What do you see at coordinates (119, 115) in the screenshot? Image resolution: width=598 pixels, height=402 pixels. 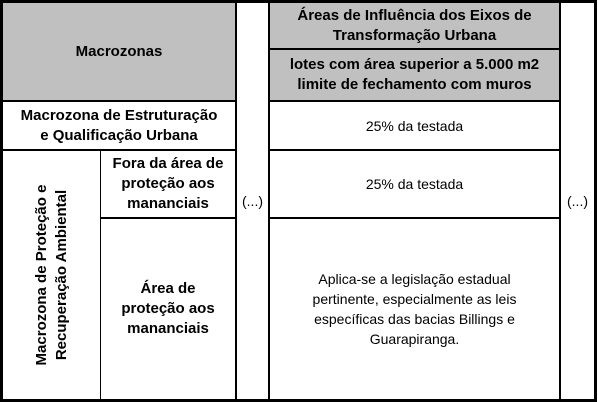 I see `row-estruturacao-label-line1: Macrozona de Estruturação` at bounding box center [119, 115].